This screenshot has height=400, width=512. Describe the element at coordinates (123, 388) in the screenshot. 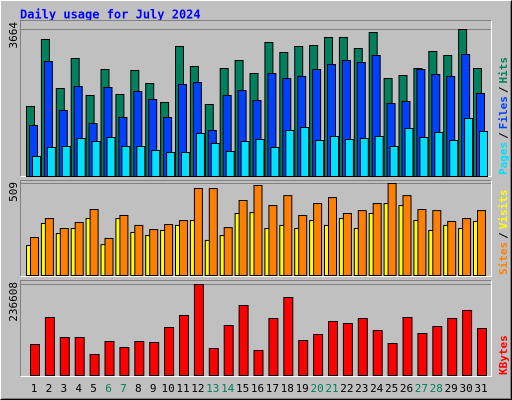

I see `x-tick-label: 7` at that location.